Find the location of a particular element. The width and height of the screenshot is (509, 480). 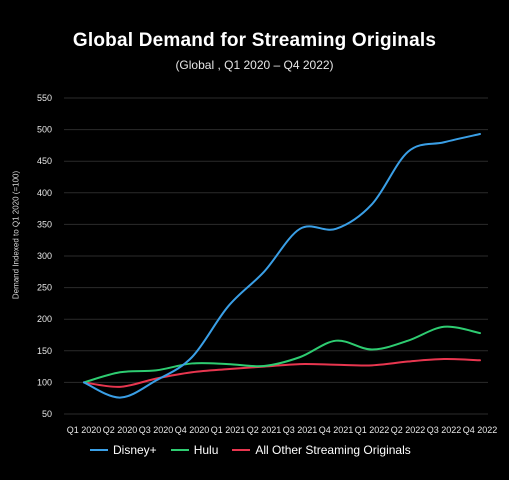

y-tick-label: 300 is located at coordinates (44, 256).